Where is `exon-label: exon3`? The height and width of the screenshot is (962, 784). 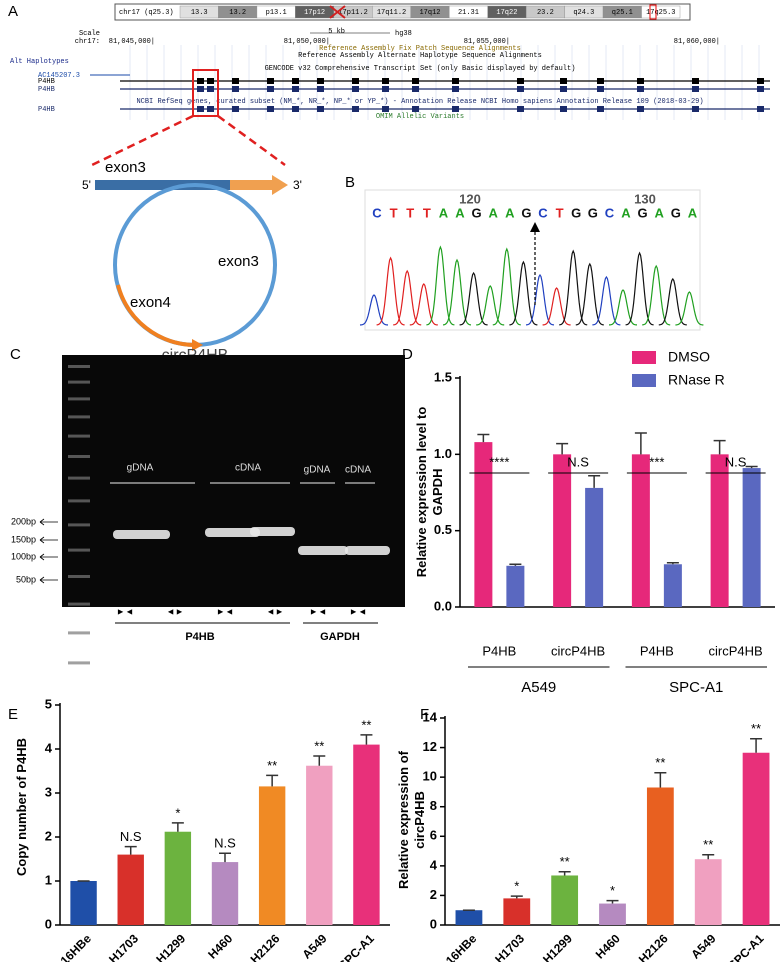 exon-label: exon3 is located at coordinates (125, 167).